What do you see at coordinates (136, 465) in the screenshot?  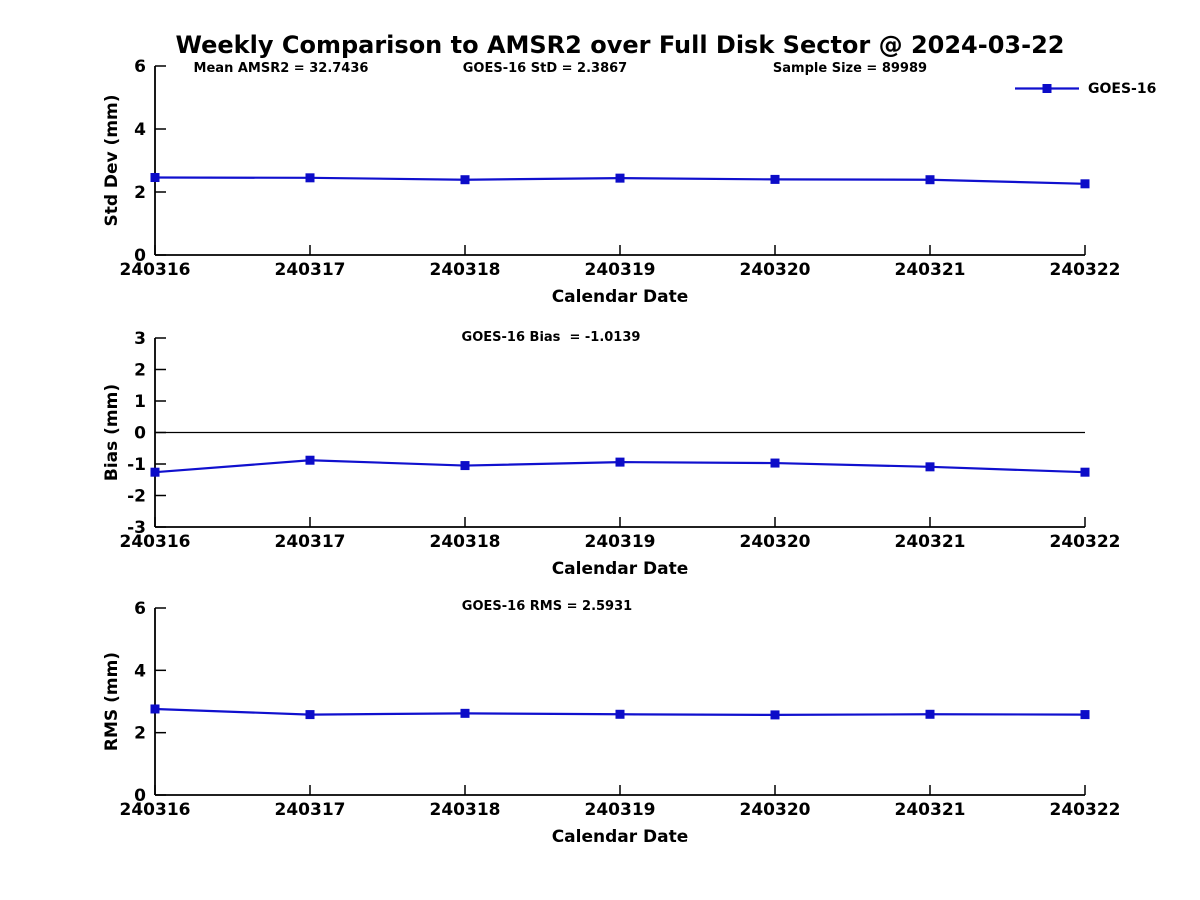 I see `y-tick-label: -1` at bounding box center [136, 465].